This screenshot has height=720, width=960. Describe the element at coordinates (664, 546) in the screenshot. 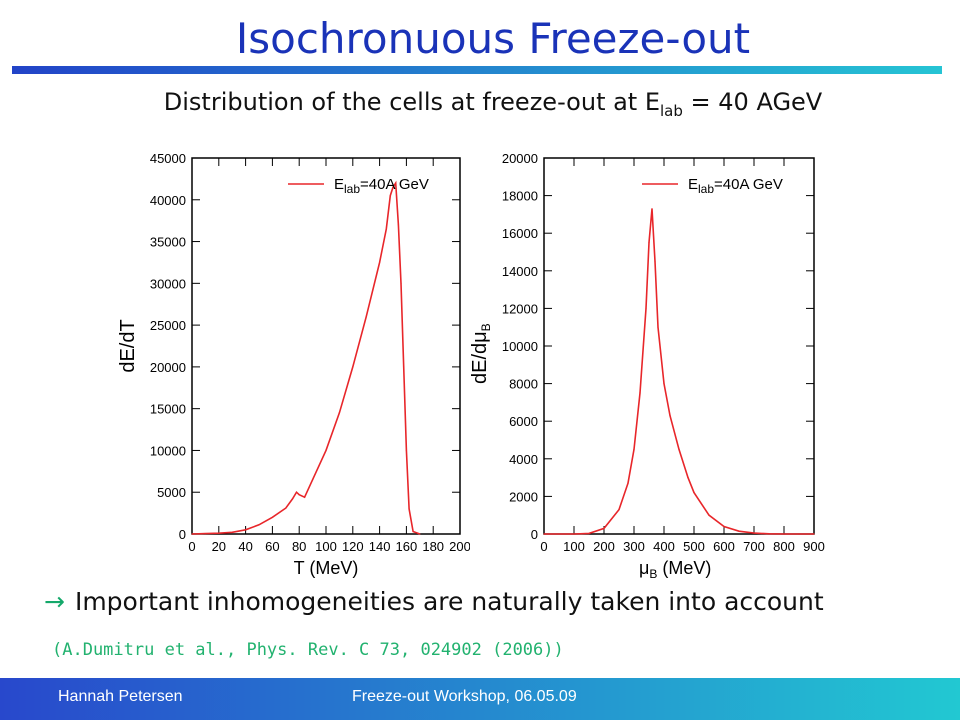

I see `x-tick-label: 400` at that location.